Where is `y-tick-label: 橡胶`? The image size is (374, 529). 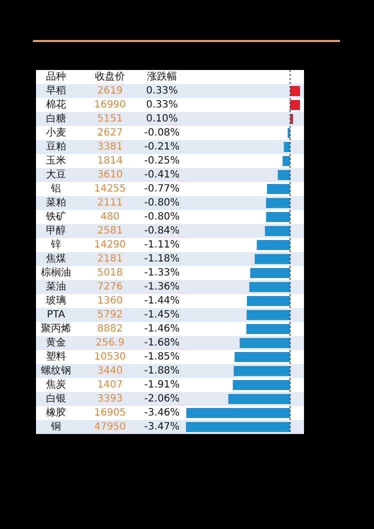 y-tick-label: 橡胶 is located at coordinates (56, 412).